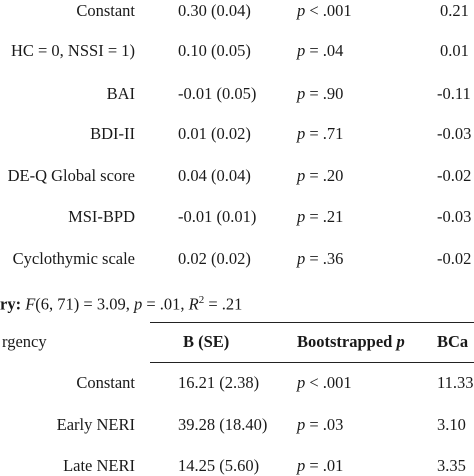  What do you see at coordinates (454, 50) in the screenshot?
I see `row-bca: 0.01` at bounding box center [454, 50].